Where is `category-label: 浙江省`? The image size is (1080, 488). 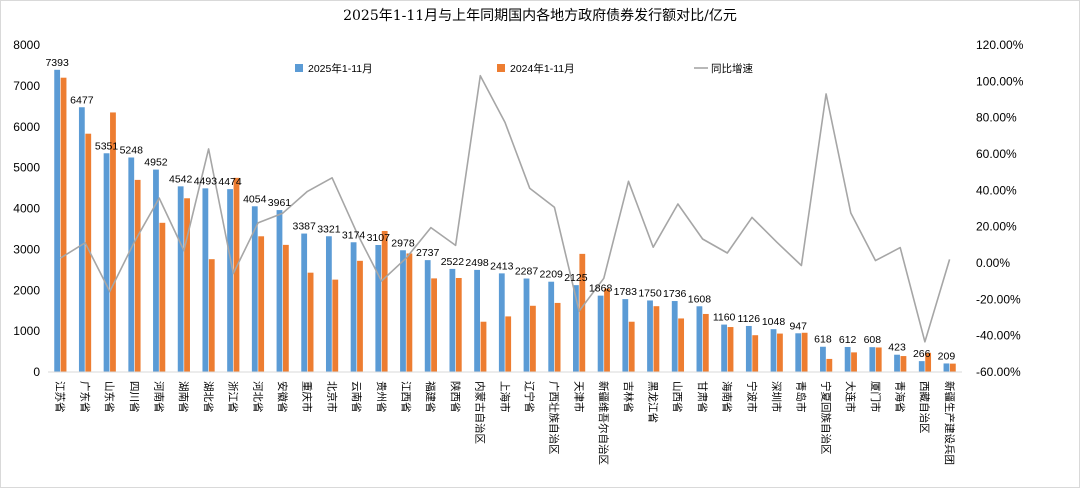 category-label: 浙江省 is located at coordinates (233, 397).